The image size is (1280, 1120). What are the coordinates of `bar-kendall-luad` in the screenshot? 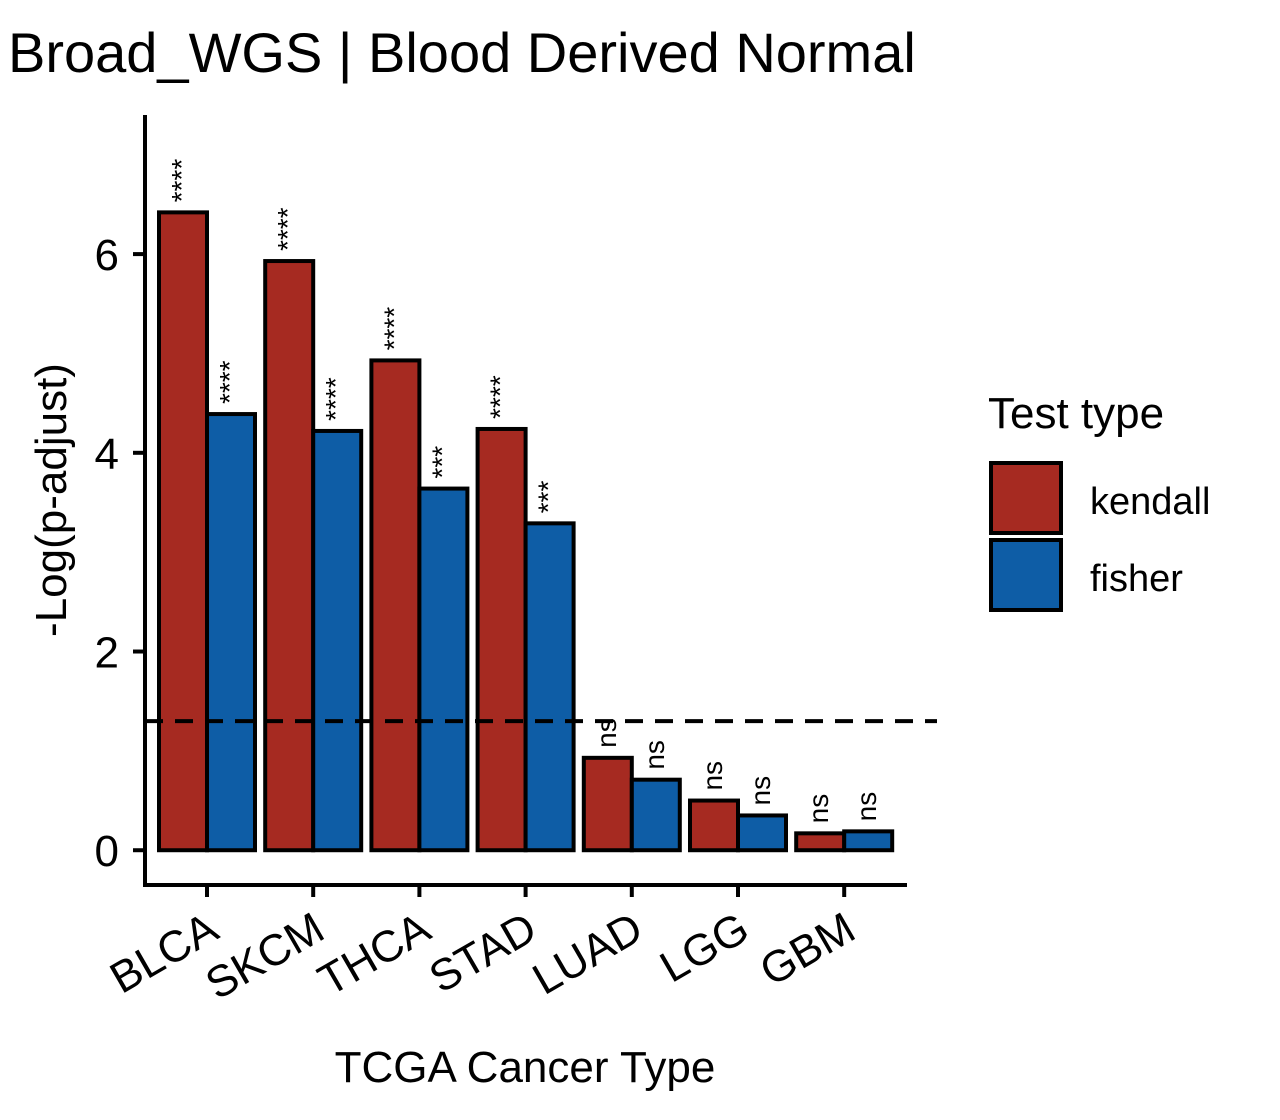 It's located at (607, 804).